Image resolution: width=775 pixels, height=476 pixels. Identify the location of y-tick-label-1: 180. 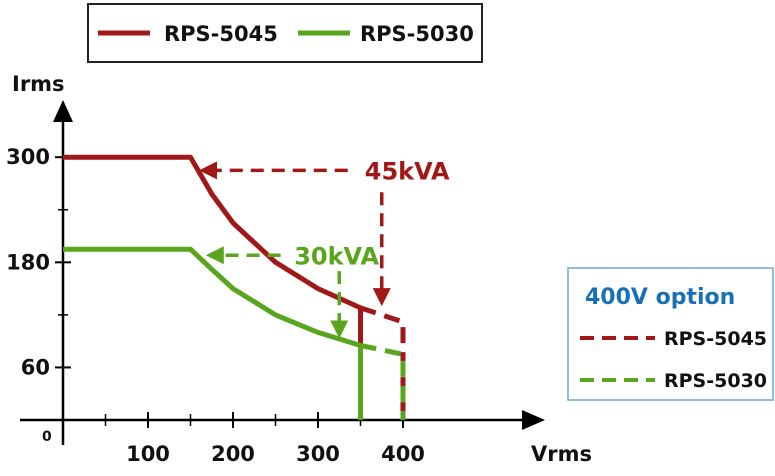
(28, 262).